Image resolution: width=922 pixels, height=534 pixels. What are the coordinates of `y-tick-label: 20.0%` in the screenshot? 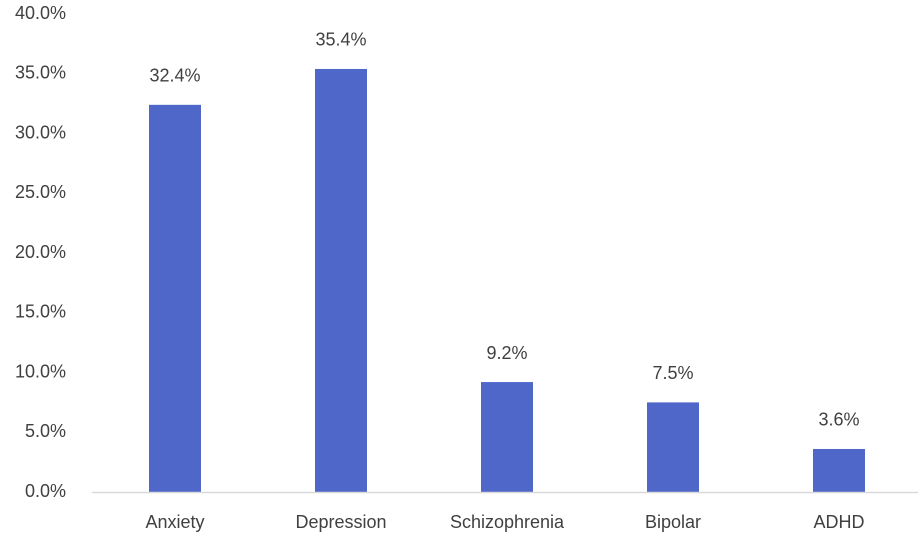 It's located at (40, 252).